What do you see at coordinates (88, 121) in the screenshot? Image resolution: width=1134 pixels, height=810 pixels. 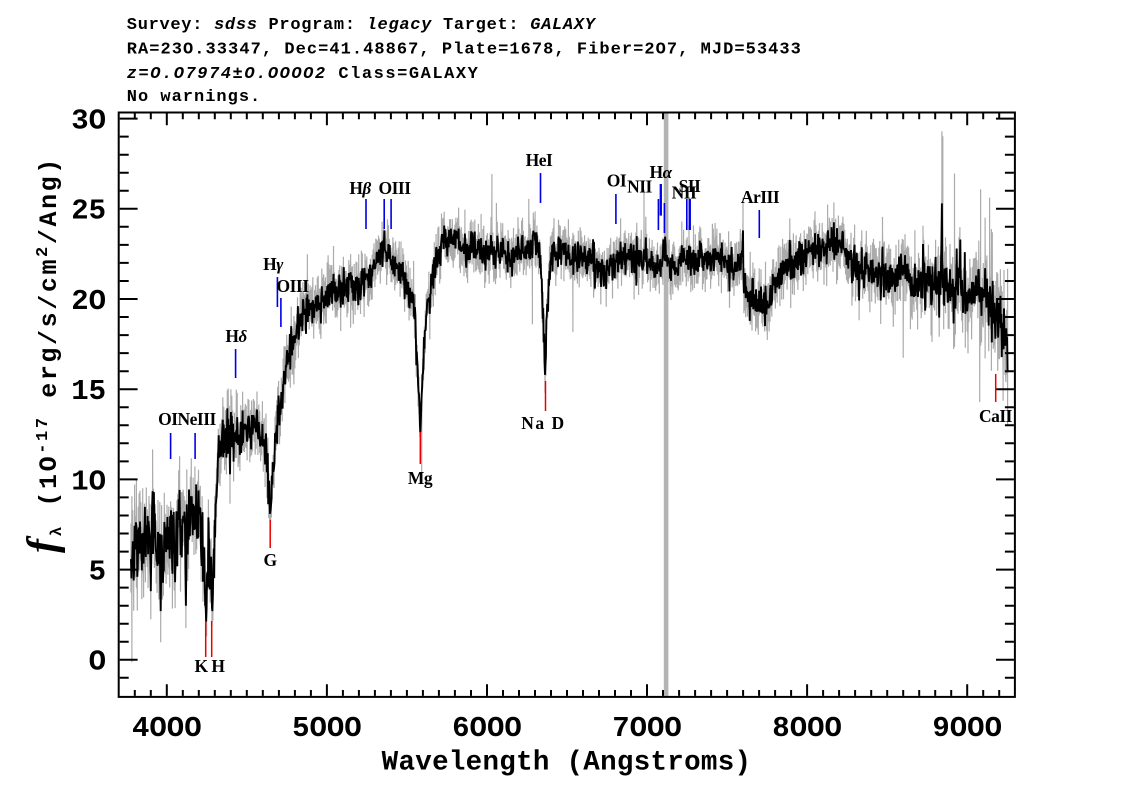 I see `svg-text: 3O` at bounding box center [88, 121].